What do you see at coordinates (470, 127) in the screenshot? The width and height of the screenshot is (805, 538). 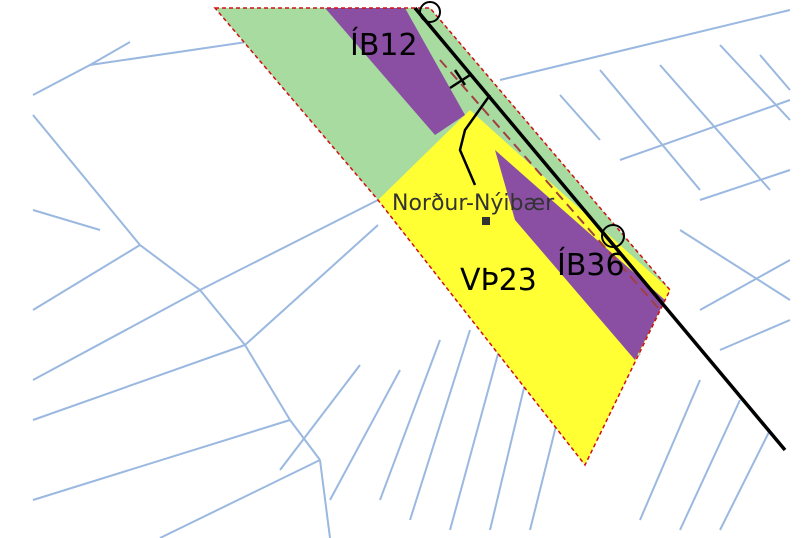 I see `track` at bounding box center [470, 127].